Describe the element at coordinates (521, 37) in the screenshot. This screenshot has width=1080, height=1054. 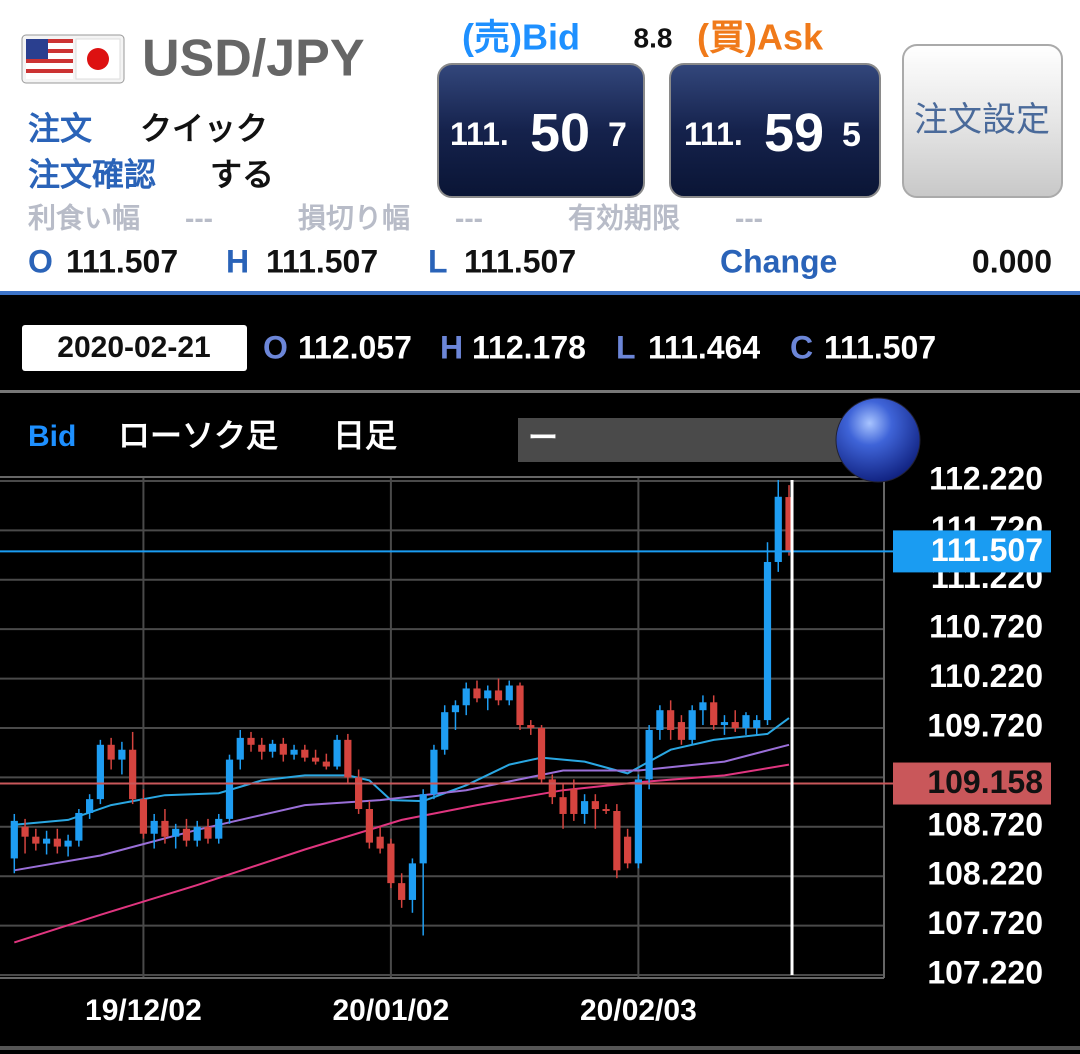
I see `bid-label: (売)Bid` at that location.